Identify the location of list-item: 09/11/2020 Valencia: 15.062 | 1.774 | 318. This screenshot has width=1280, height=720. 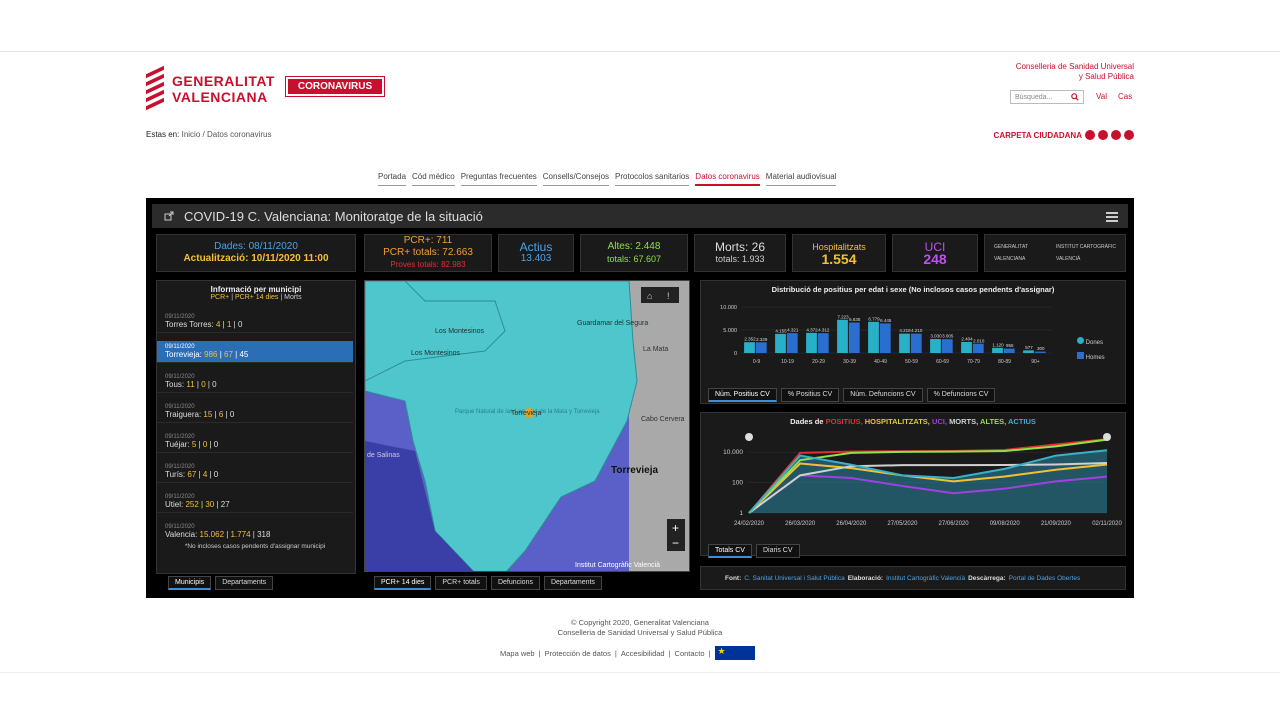
(255, 531).